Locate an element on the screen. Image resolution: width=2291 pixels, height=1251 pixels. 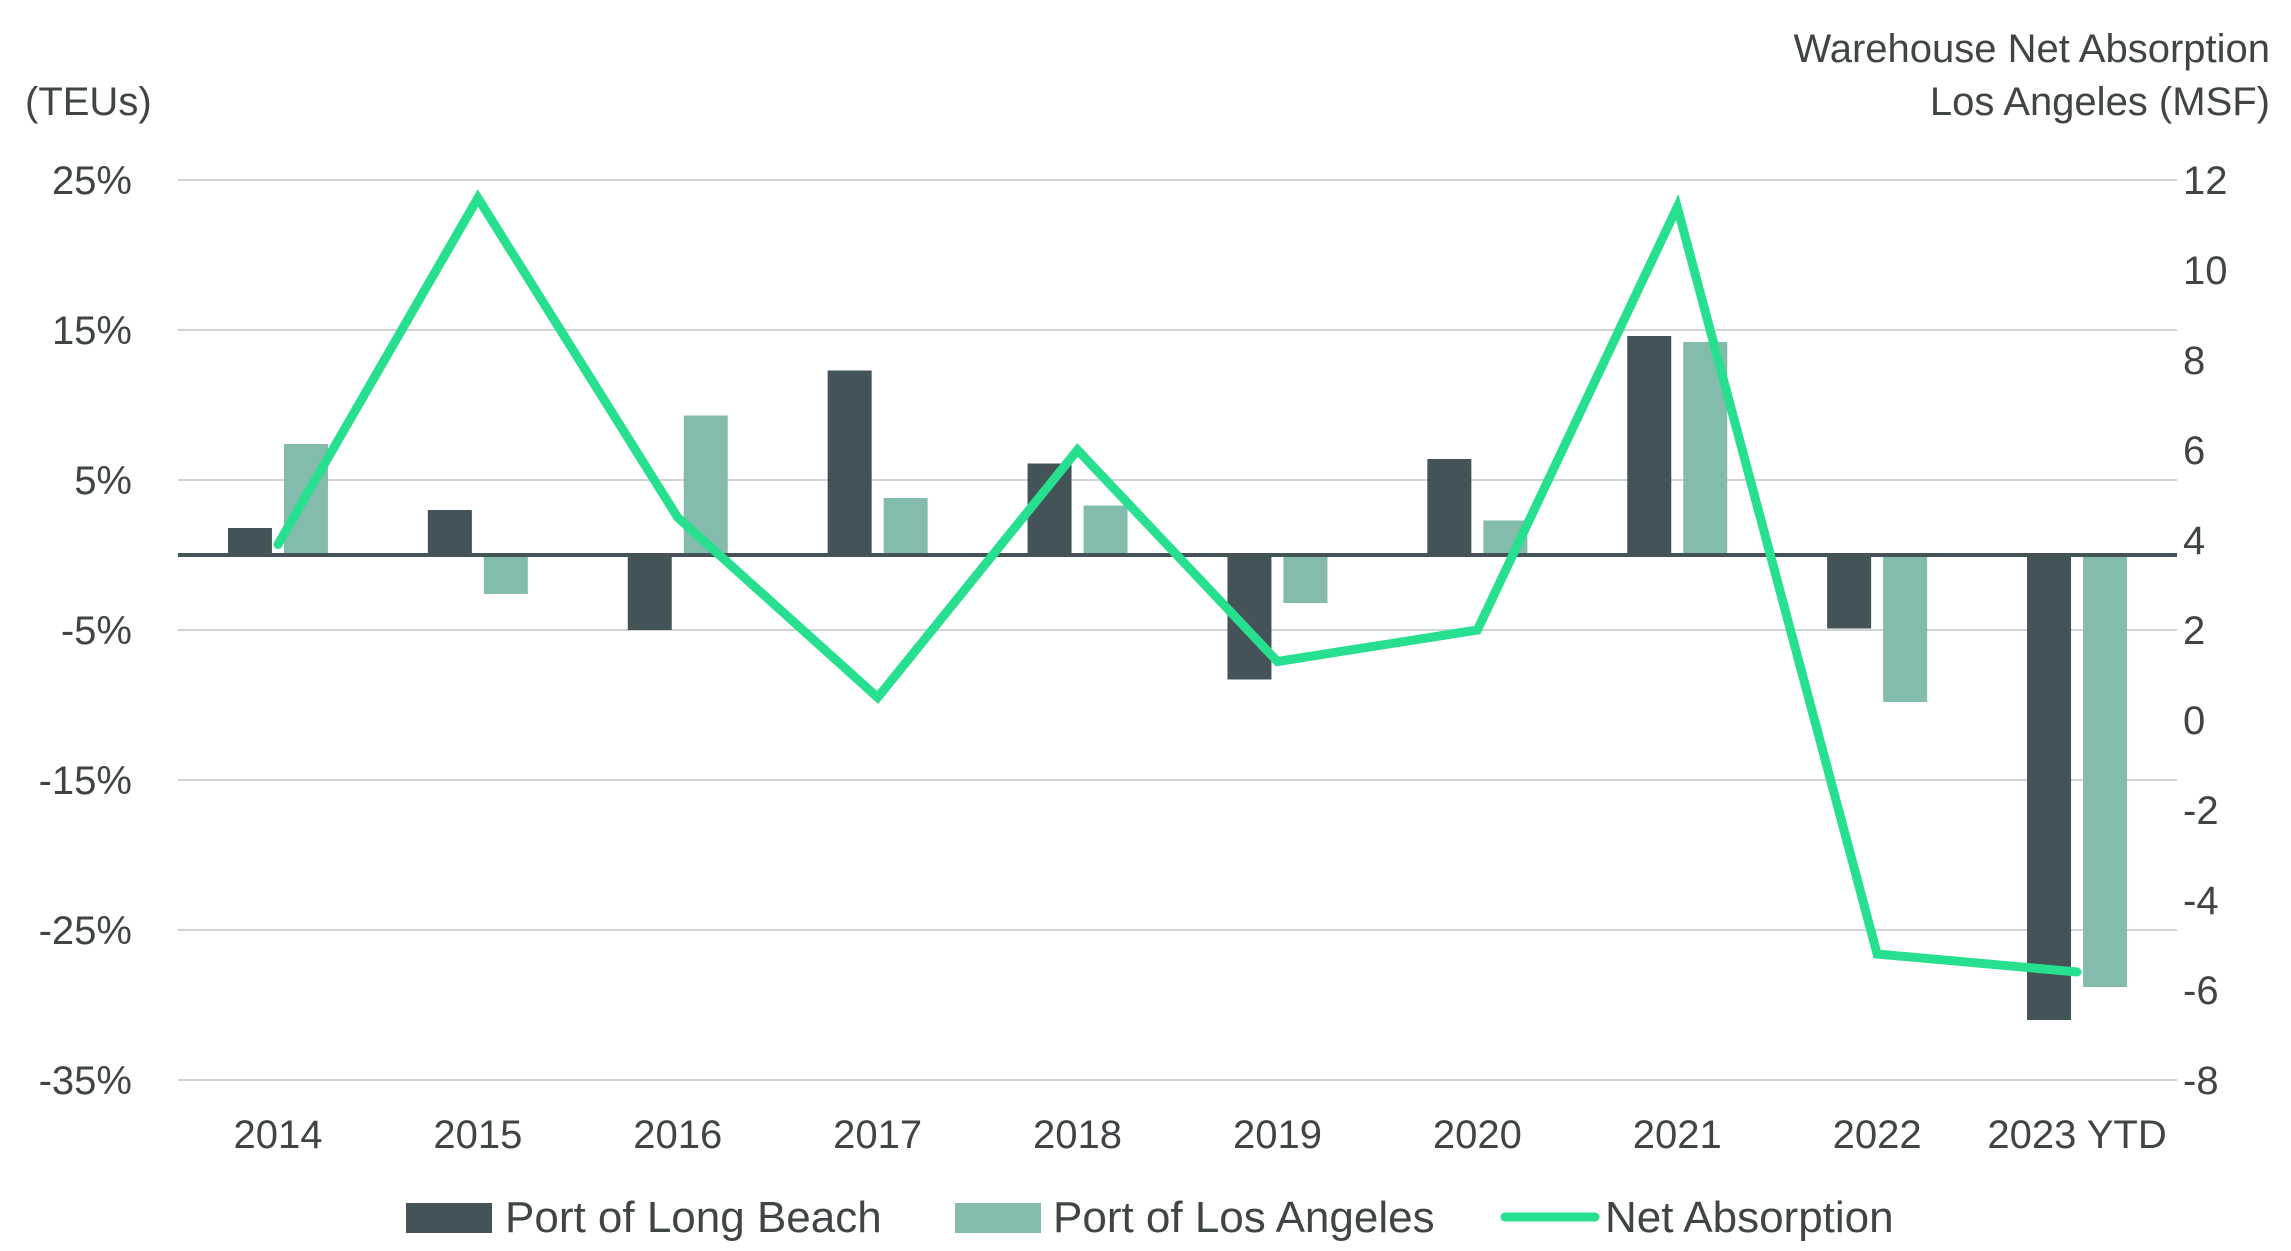
right-tick-label: 0 is located at coordinates (2194, 721).